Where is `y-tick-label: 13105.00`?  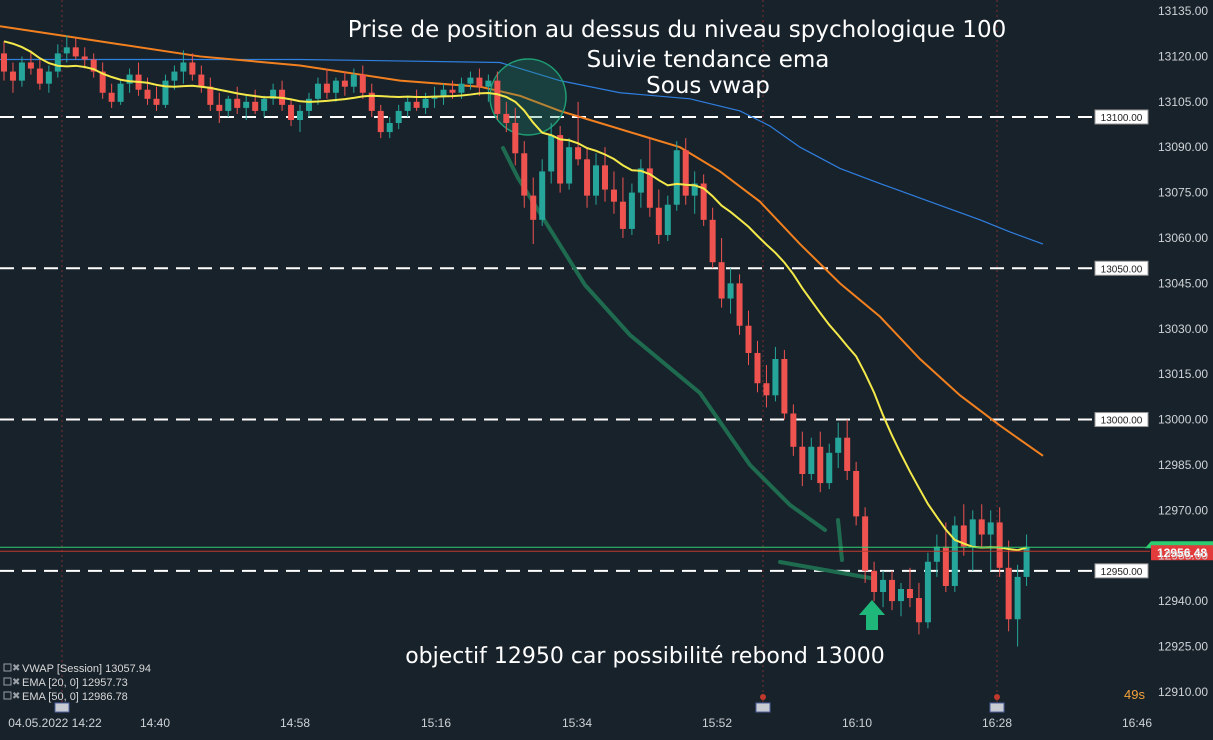 y-tick-label: 13105.00 is located at coordinates (1183, 102).